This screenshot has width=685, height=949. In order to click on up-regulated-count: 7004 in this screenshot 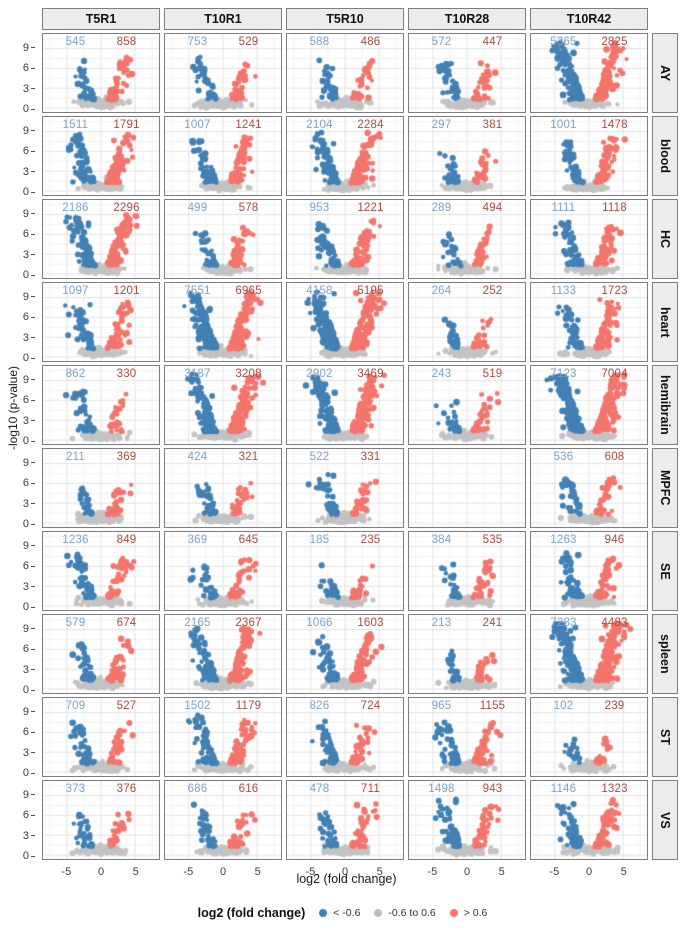, I will do `click(614, 374)`.